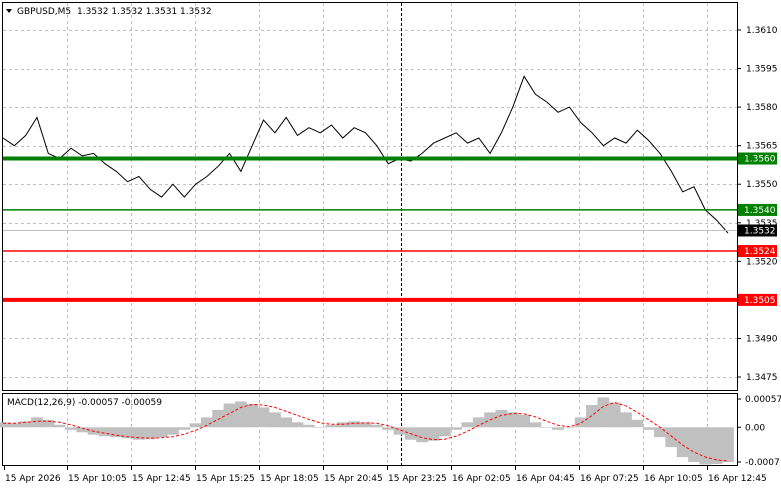  I want to click on macd-histogram, so click(367, 431).